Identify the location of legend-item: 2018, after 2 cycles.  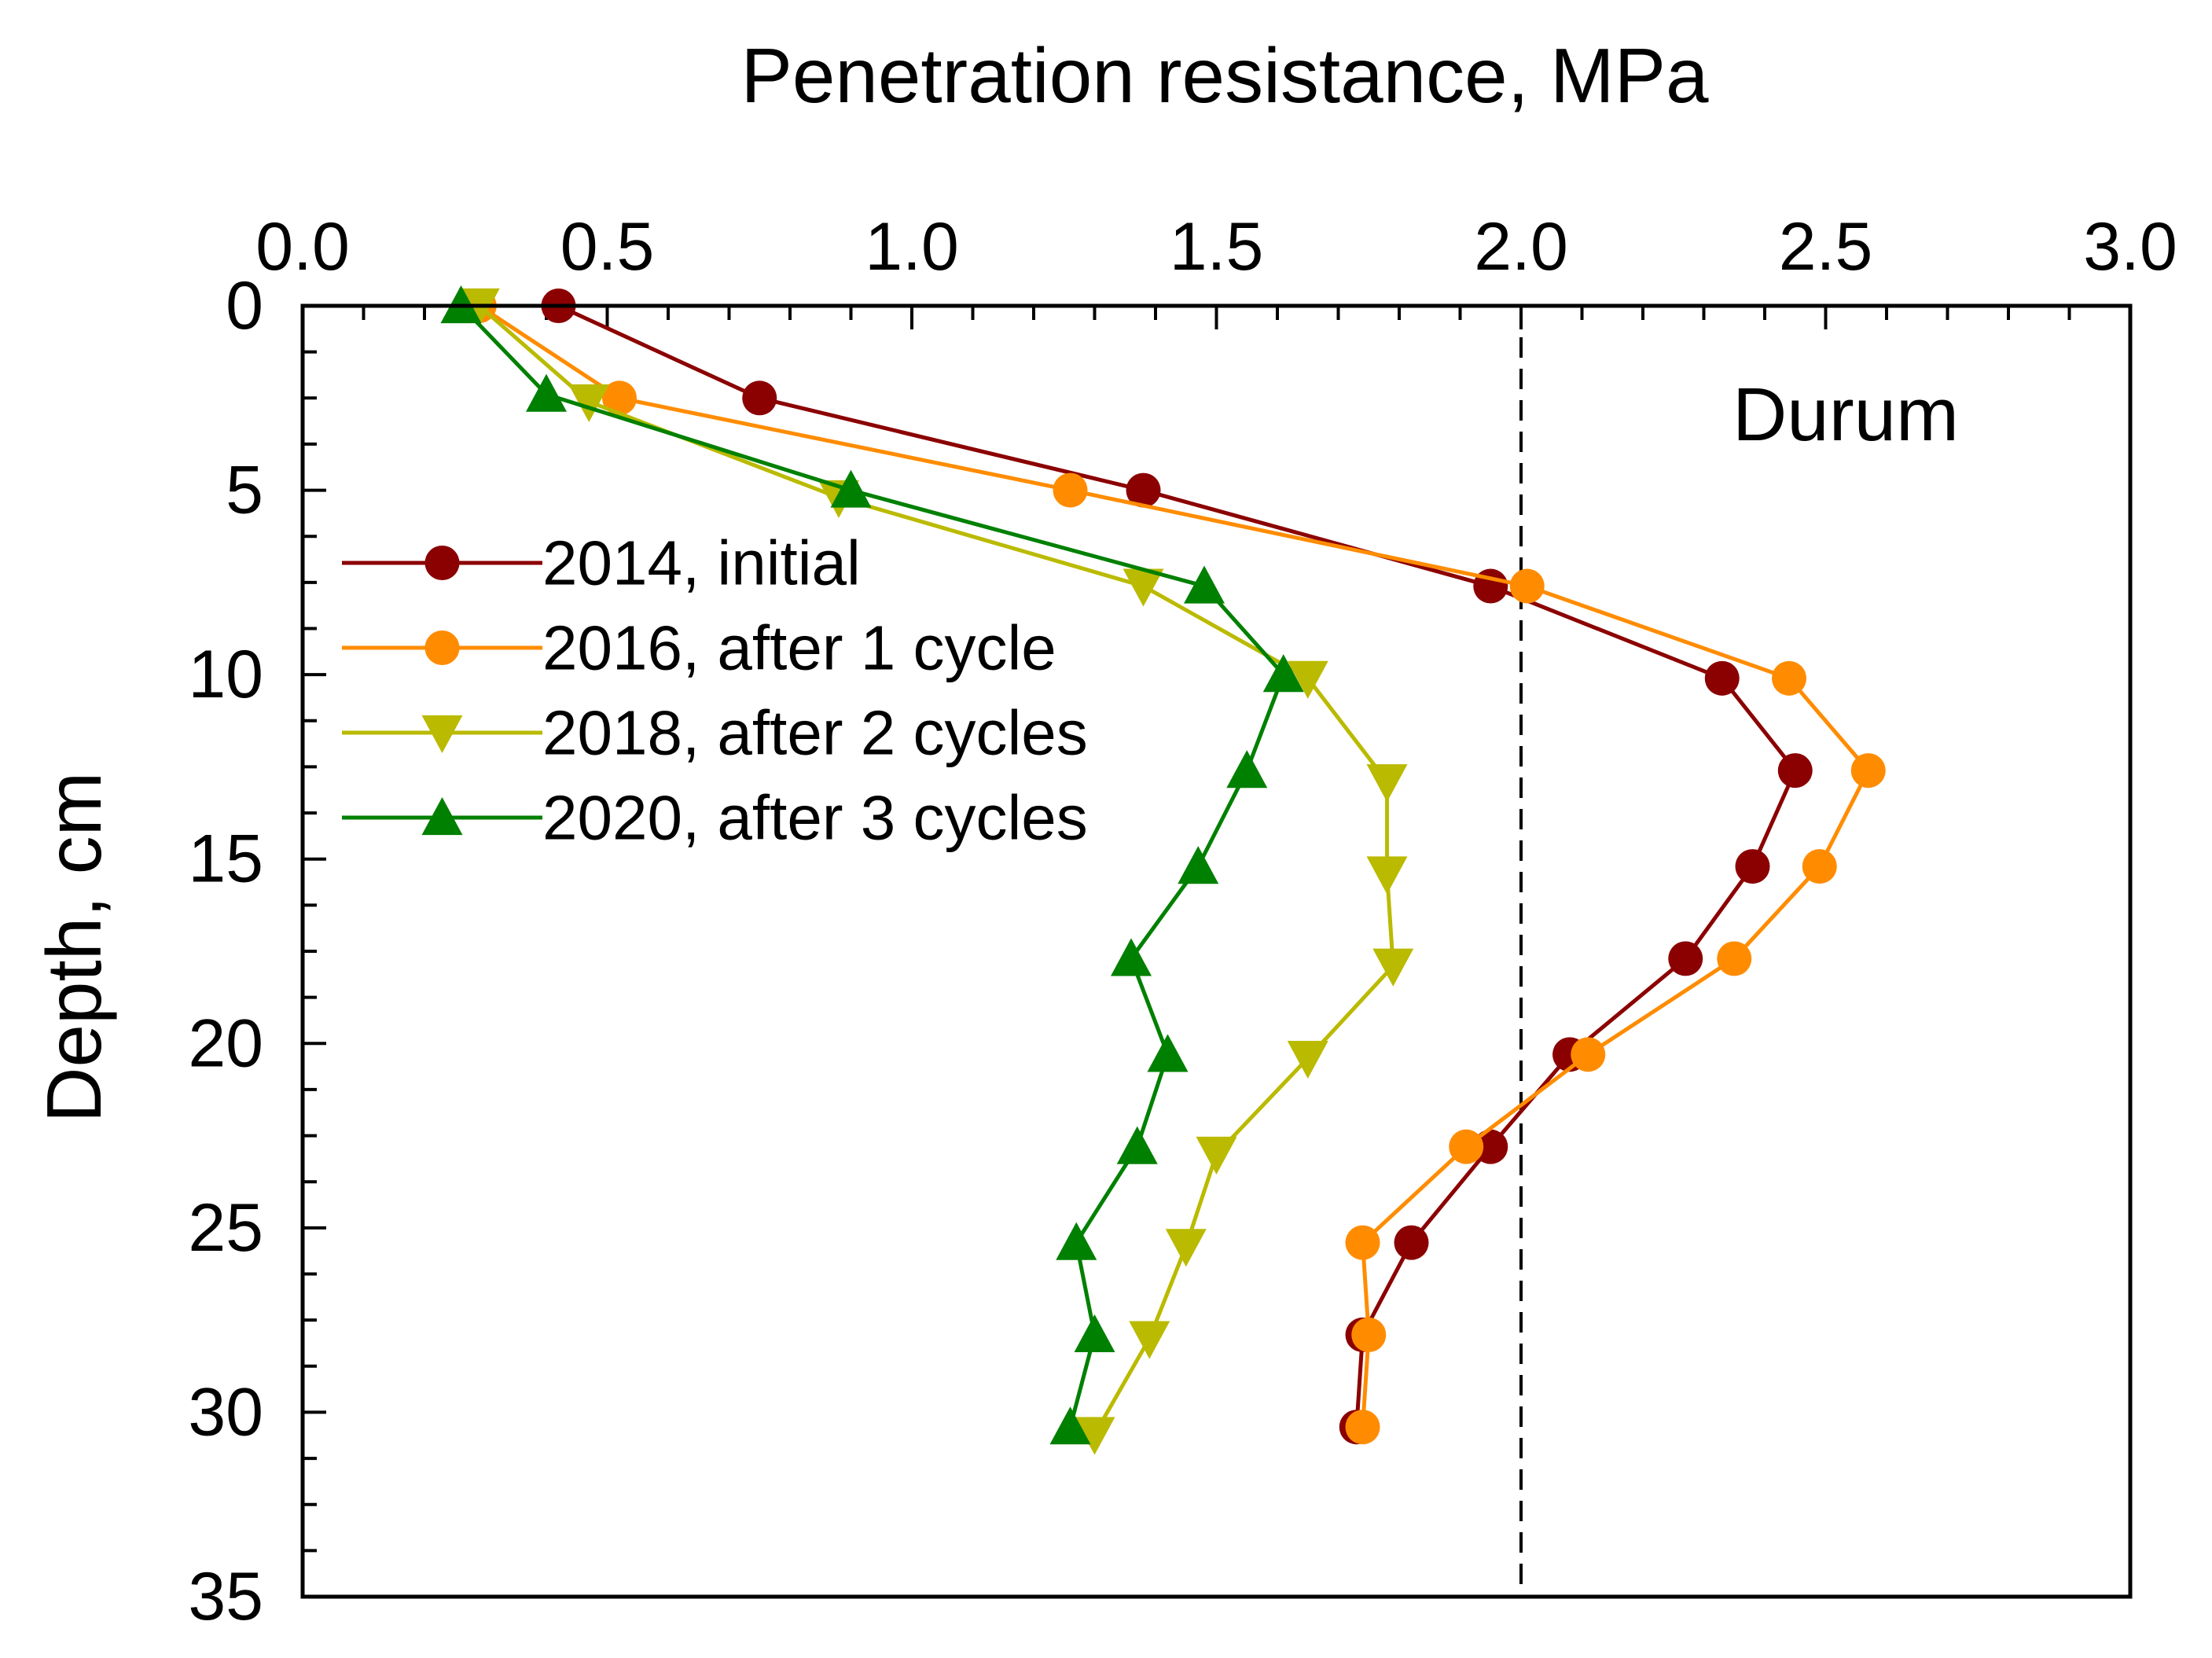
(715, 733).